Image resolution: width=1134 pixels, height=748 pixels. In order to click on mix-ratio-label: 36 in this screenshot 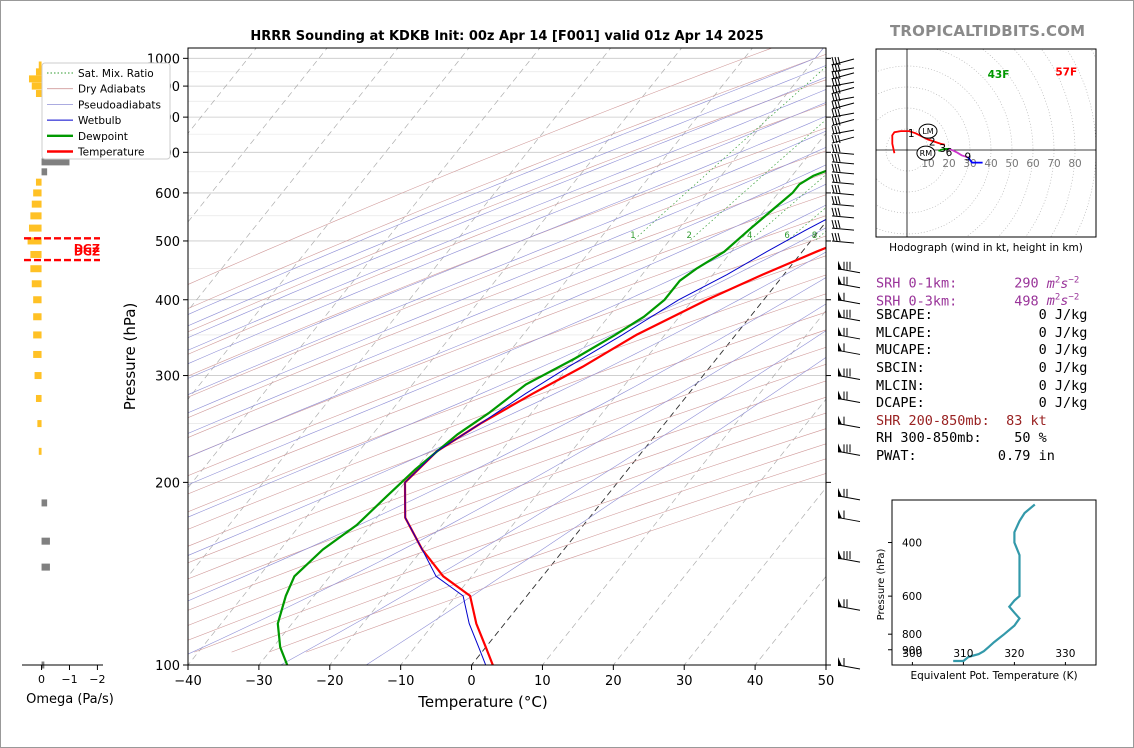, I will do `click(970, 236)`.